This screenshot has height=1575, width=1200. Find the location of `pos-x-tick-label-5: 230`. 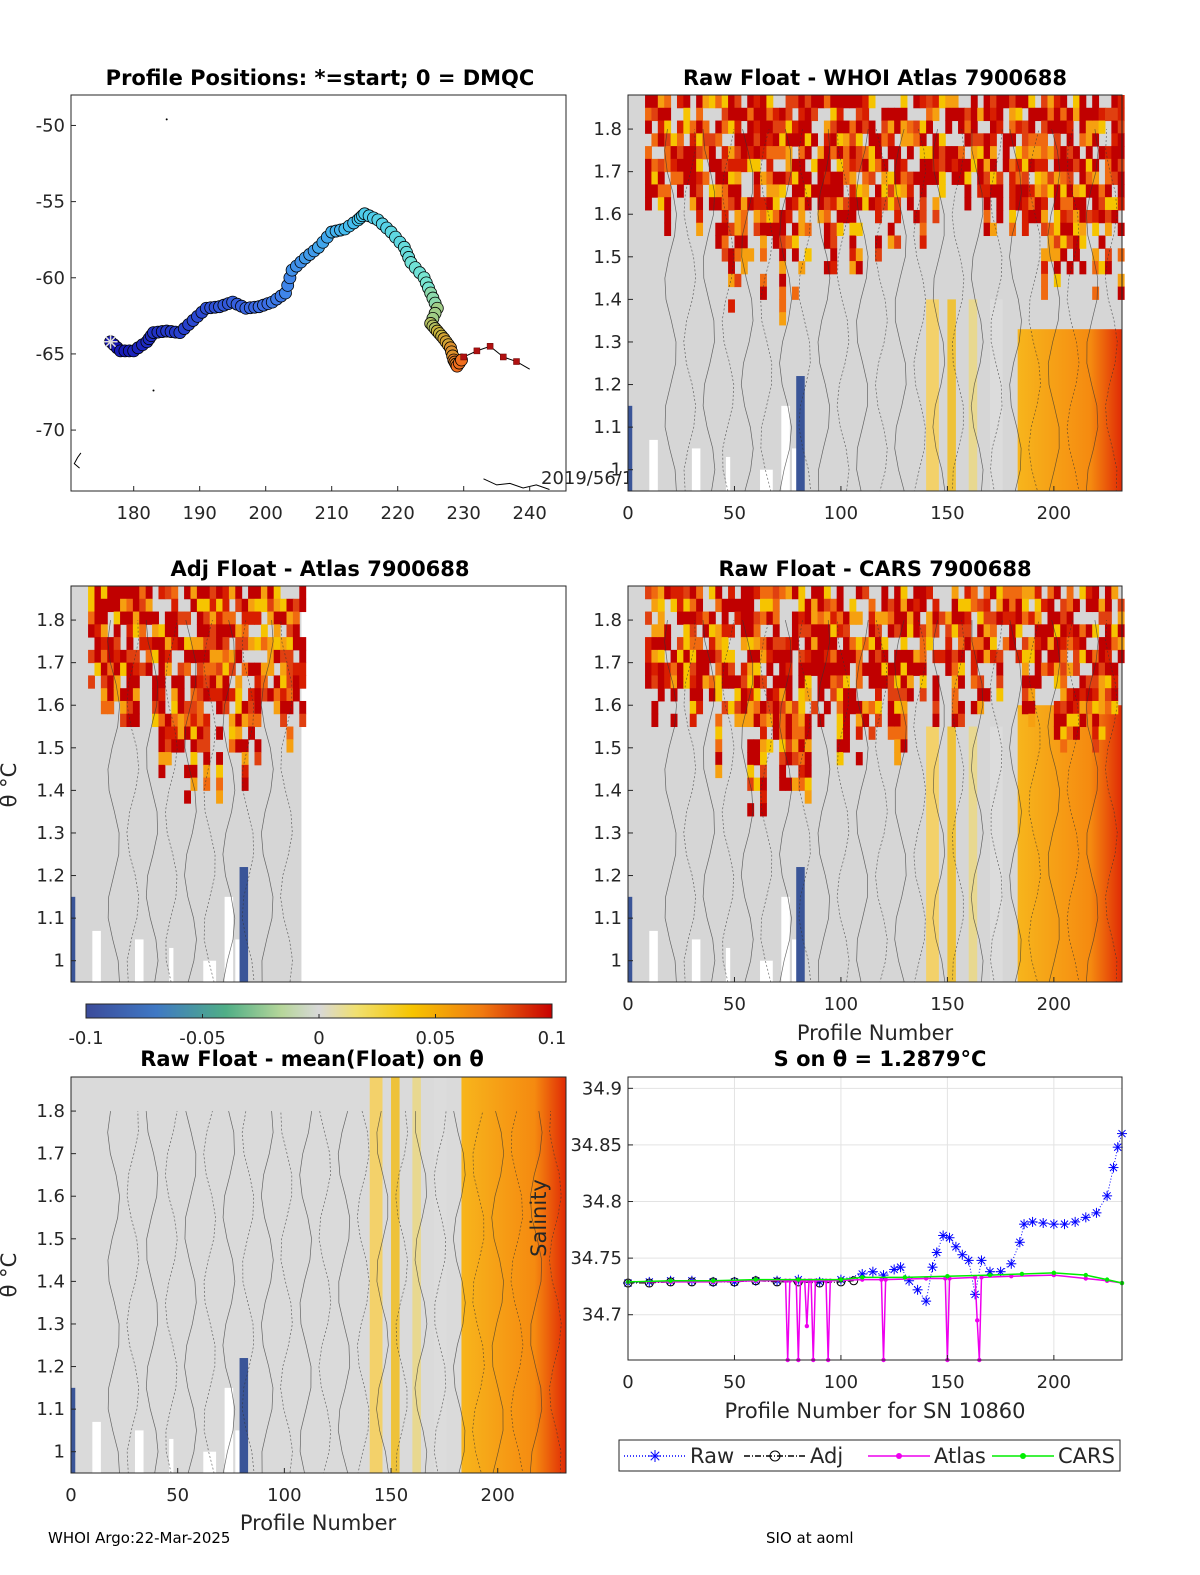

pos-x-tick-label-5: 230 is located at coordinates (464, 513).